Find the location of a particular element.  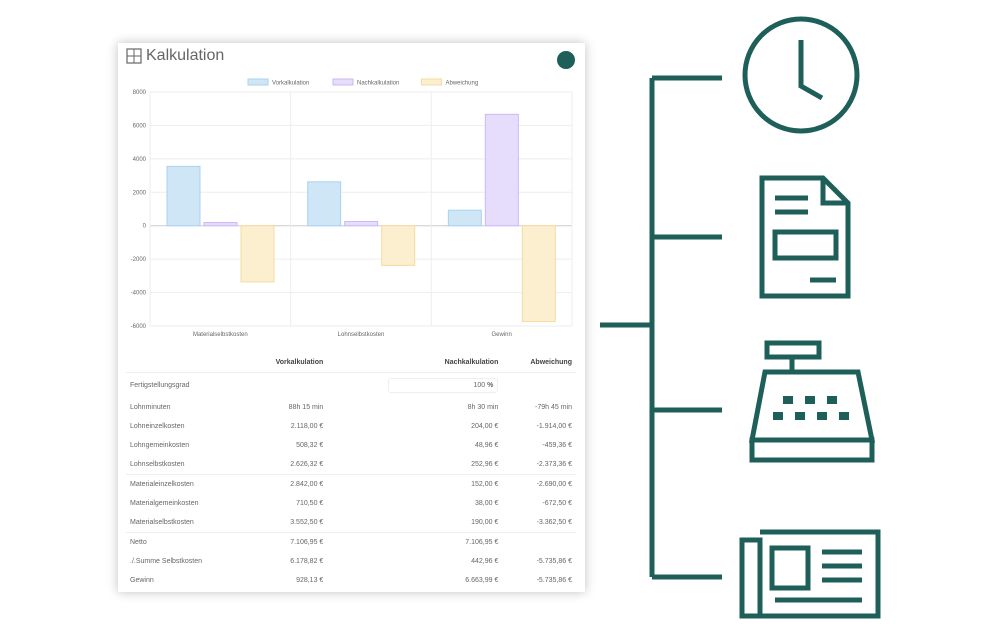

cell-value is located at coordinates (539, 542).